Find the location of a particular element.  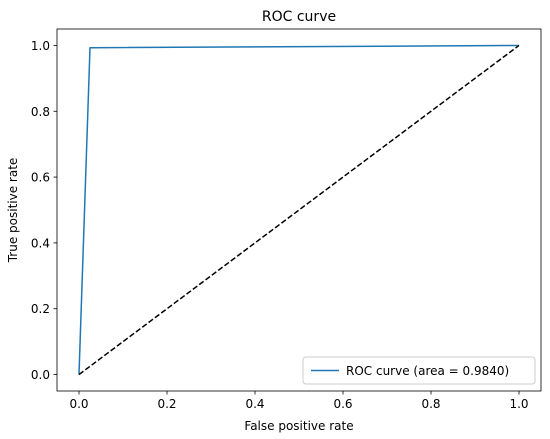

x-tick-label: 0.8 is located at coordinates (430, 404).